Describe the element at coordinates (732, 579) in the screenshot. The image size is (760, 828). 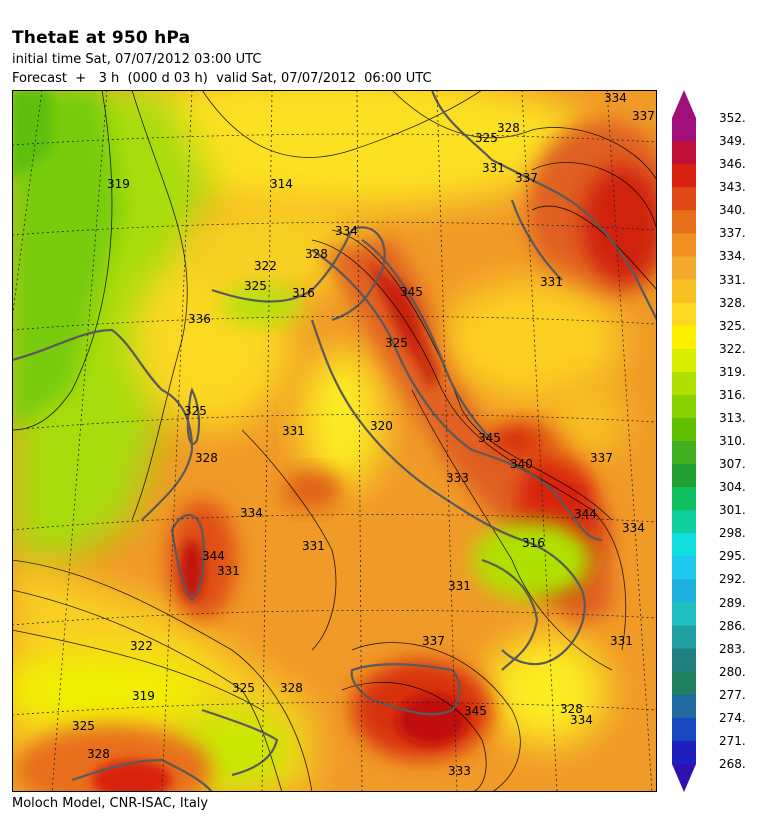
I see `colorbar-level-label: 292.` at that location.